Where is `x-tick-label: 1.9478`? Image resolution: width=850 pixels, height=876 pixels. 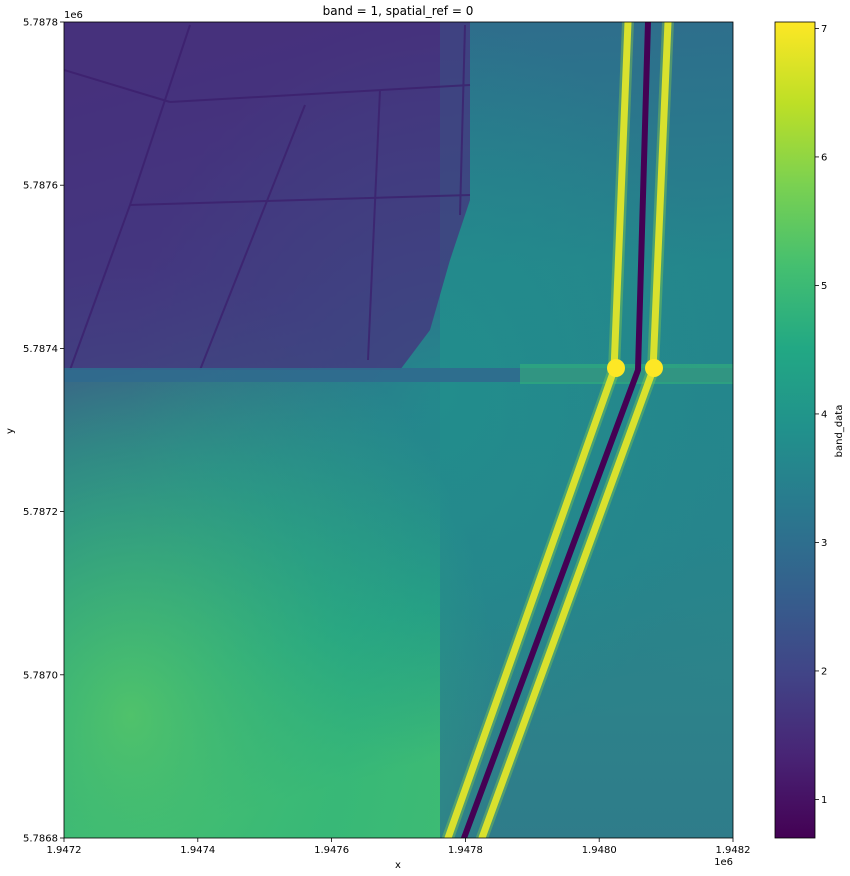 x-tick-label: 1.9478 is located at coordinates (465, 850).